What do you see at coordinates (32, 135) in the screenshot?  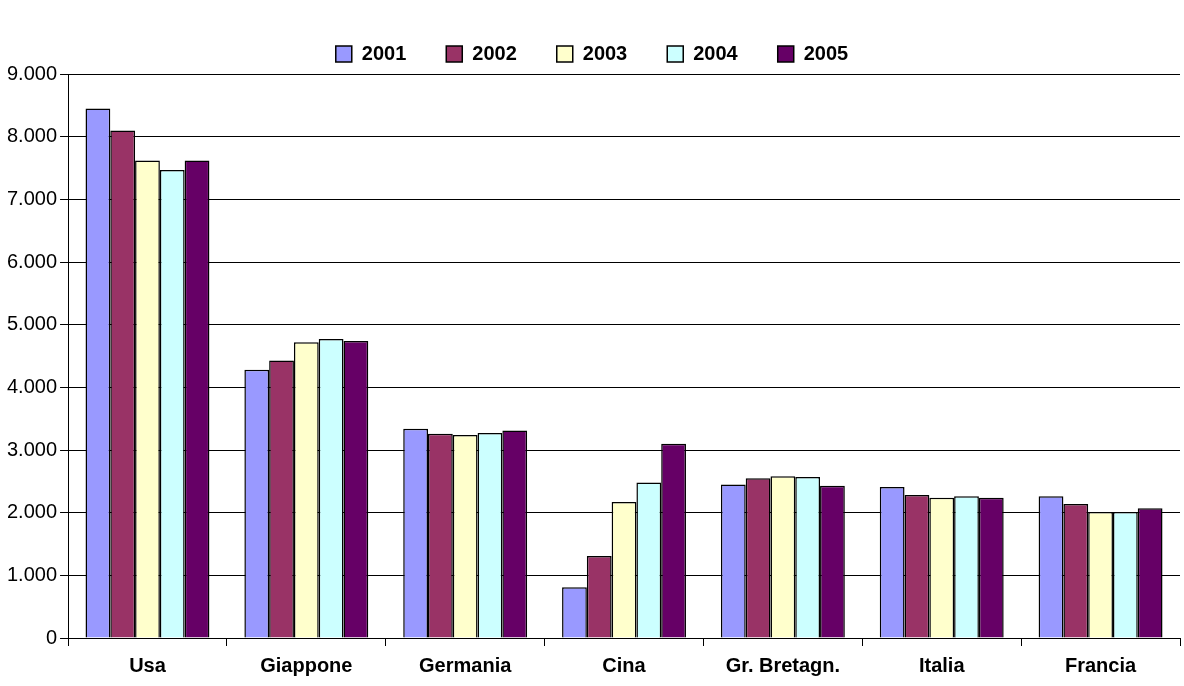 I see `y-tick-label: 8.000` at bounding box center [32, 135].